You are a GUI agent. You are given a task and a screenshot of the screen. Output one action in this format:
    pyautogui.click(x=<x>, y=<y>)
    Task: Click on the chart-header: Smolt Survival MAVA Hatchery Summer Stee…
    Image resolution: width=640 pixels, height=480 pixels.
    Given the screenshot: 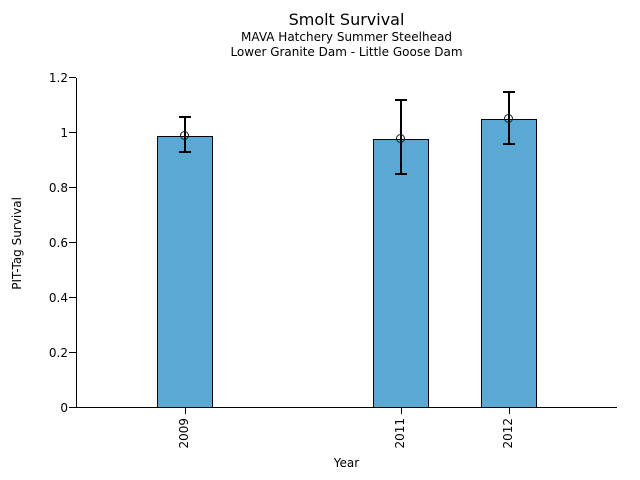 What is the action you would take?
    pyautogui.click(x=346, y=34)
    